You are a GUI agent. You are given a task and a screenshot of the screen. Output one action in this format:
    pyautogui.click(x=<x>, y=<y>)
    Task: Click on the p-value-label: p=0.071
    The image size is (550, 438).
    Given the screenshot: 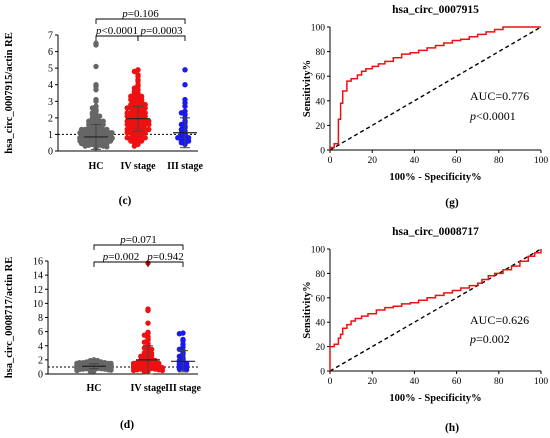 What is the action you would take?
    pyautogui.click(x=137, y=240)
    